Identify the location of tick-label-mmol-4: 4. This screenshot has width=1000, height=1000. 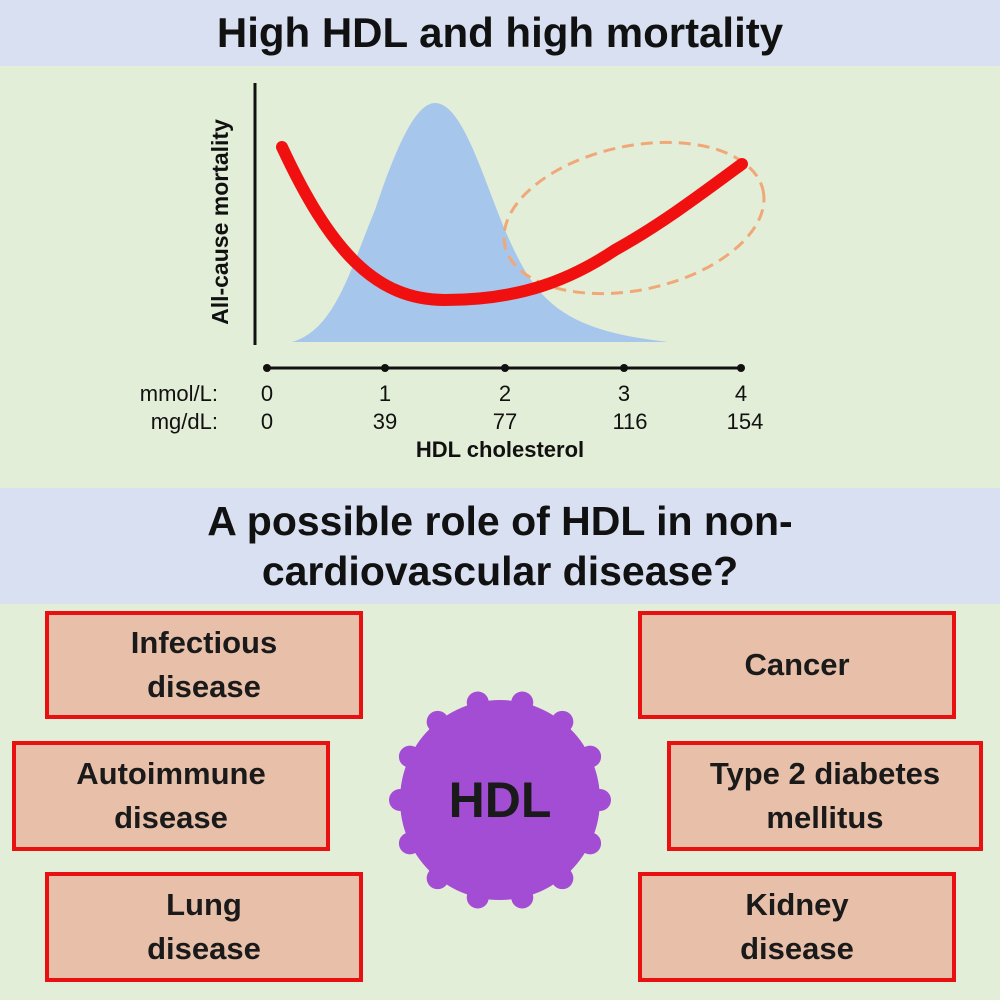
(741, 393).